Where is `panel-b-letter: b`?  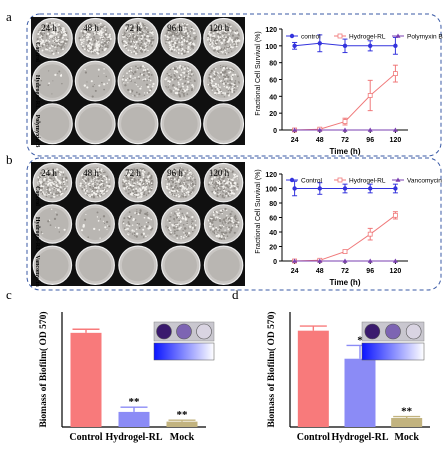
panel-b-letter: b is located at coordinates (9, 159).